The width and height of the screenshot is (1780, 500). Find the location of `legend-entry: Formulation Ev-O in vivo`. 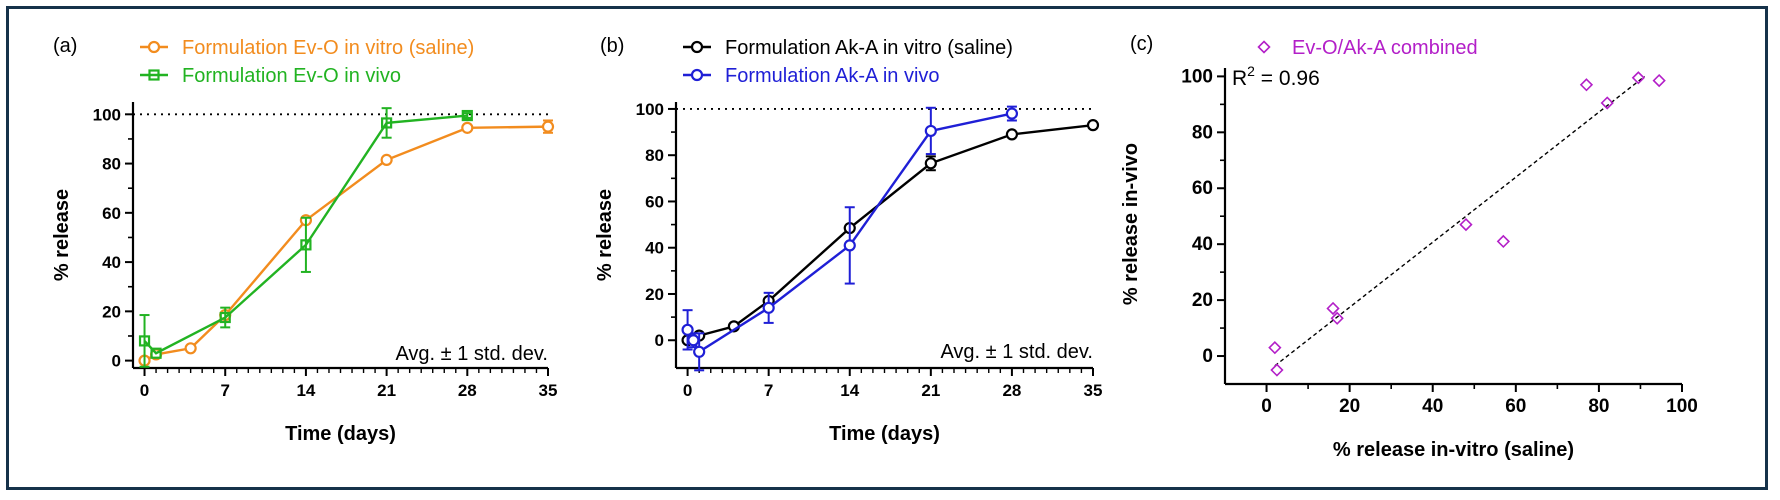

legend-entry: Formulation Ev-O in vivo is located at coordinates (270, 76).